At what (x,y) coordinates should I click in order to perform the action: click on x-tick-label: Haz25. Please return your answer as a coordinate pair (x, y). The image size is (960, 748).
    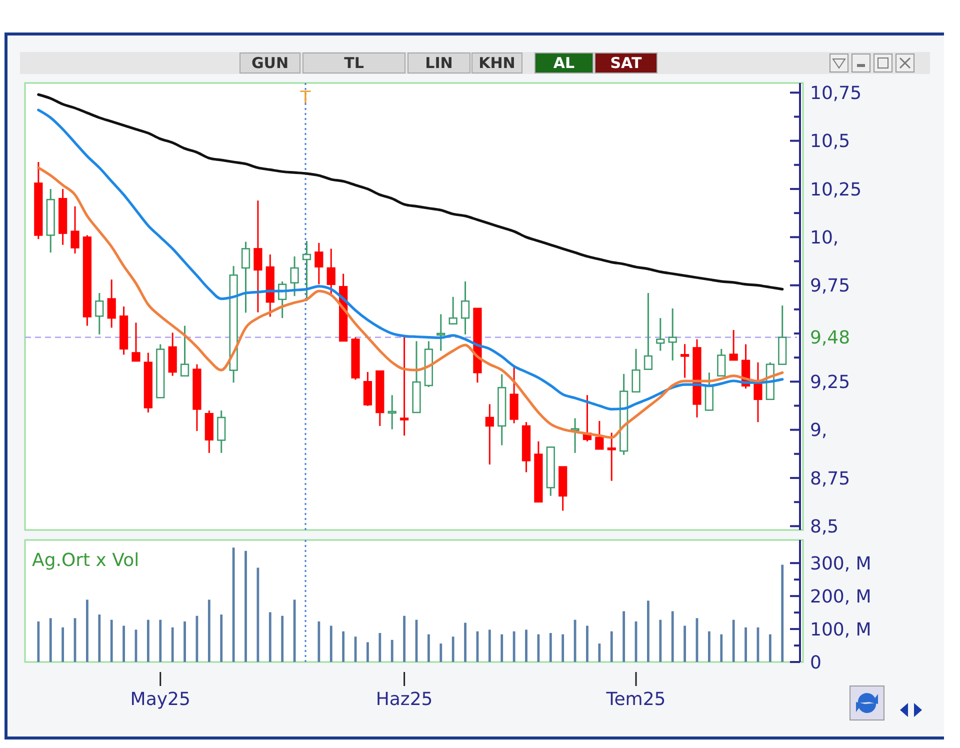
    Looking at the image, I should click on (404, 699).